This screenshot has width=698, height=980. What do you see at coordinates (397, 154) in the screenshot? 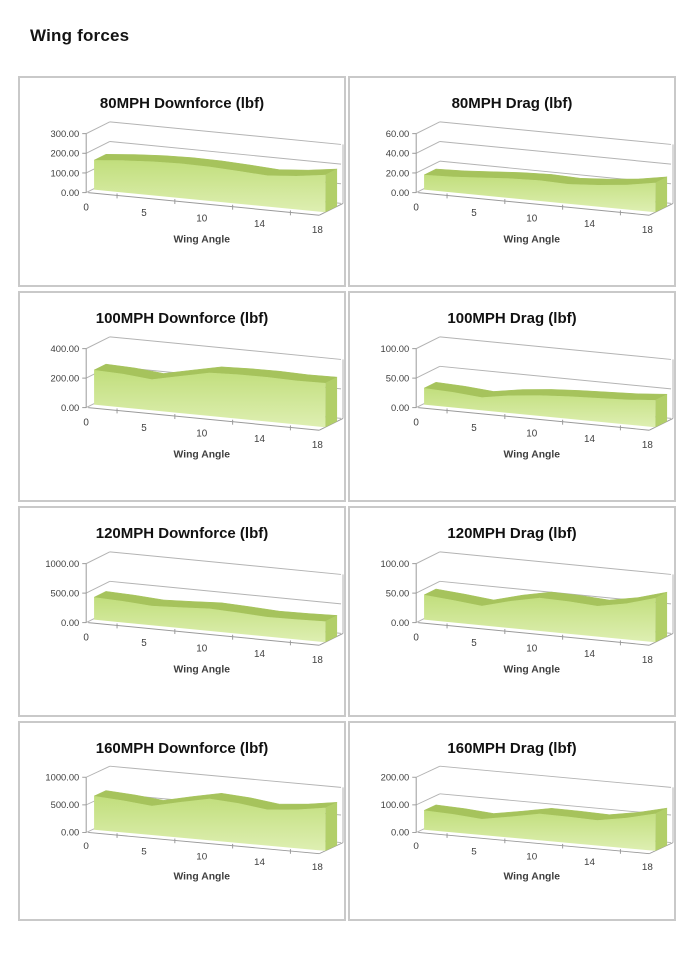
I see `y-tick-label: 40.00` at bounding box center [397, 154].